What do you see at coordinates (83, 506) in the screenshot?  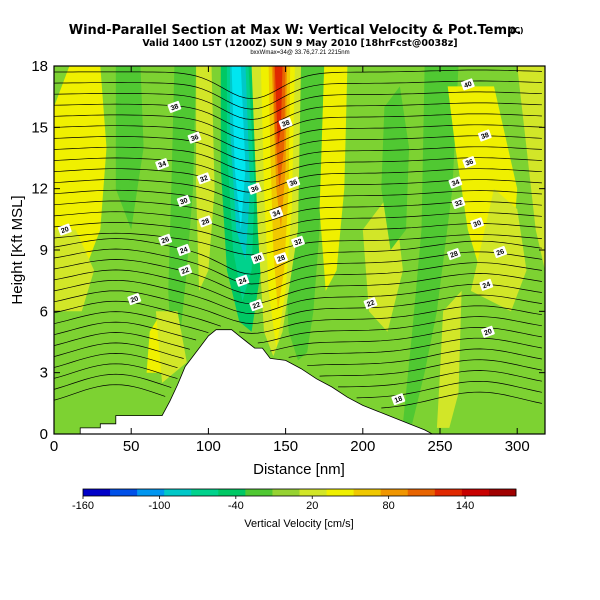 I see `colorbar-tick-label: -160` at bounding box center [83, 506].